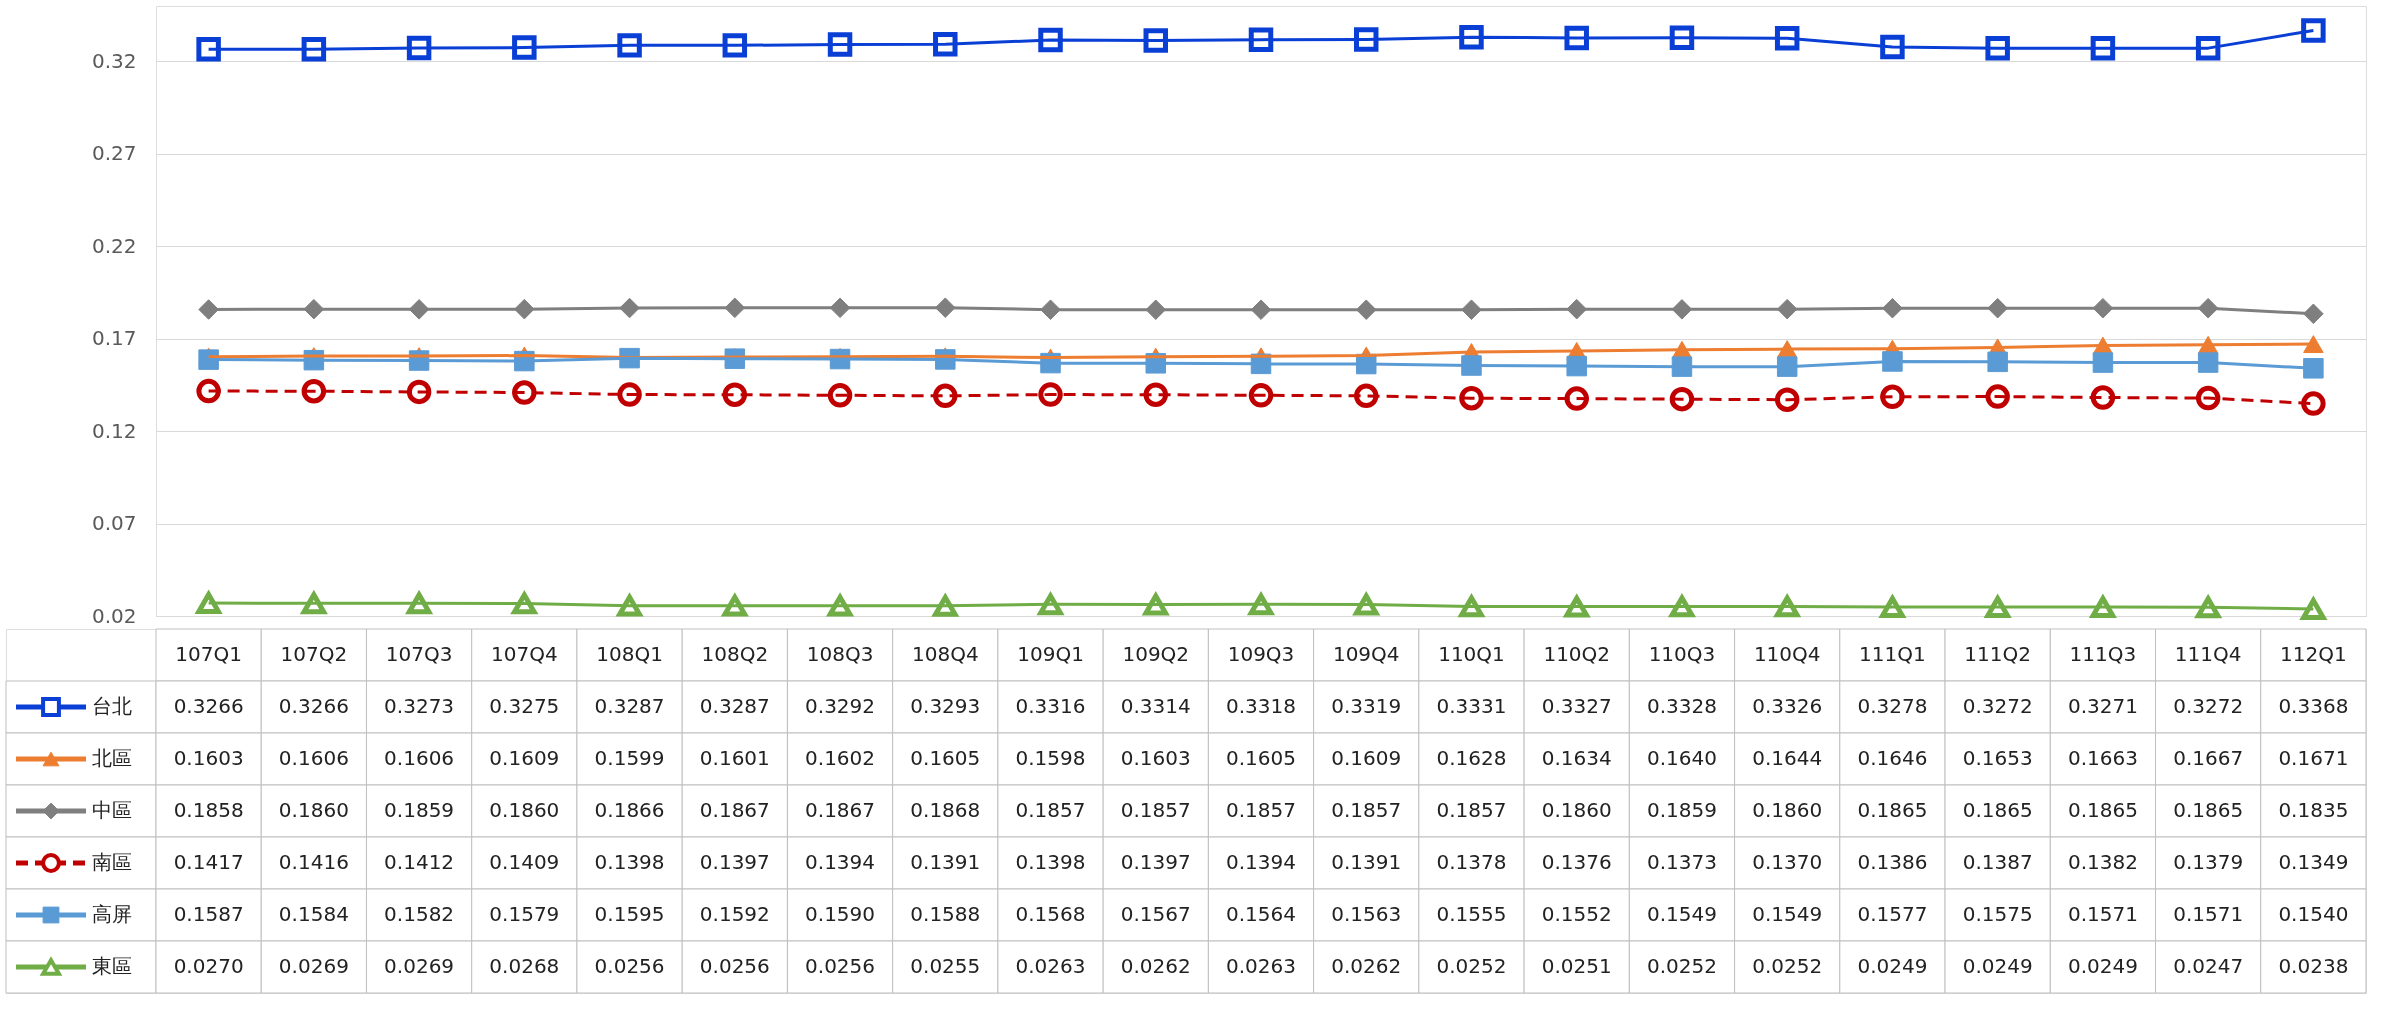  Describe the element at coordinates (1261, 654) in the screenshot. I see `x-tick-label: 109Q3` at that location.